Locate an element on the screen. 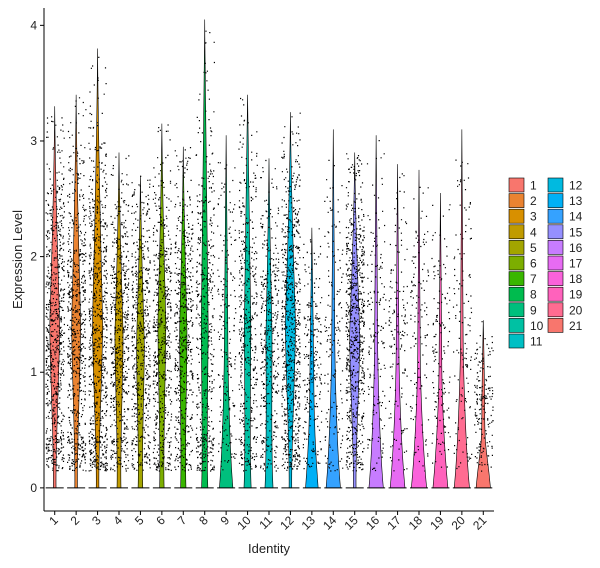 This screenshot has height=568, width=600. legend-label-7: 7 is located at coordinates (533, 279).